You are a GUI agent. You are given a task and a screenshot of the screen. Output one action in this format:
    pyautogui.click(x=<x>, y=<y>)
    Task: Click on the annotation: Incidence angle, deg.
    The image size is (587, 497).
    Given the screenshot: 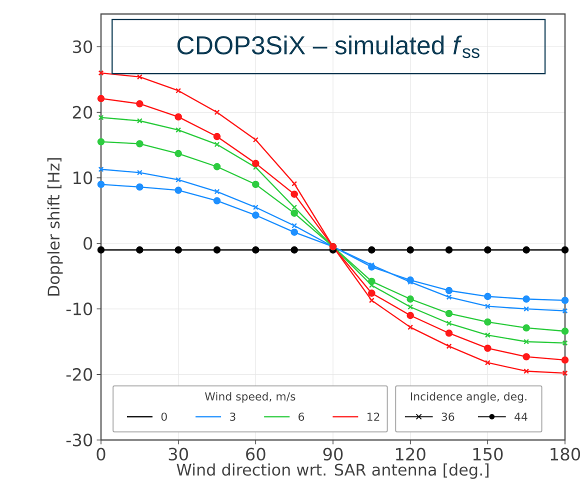 What is the action you would take?
    pyautogui.click(x=468, y=397)
    